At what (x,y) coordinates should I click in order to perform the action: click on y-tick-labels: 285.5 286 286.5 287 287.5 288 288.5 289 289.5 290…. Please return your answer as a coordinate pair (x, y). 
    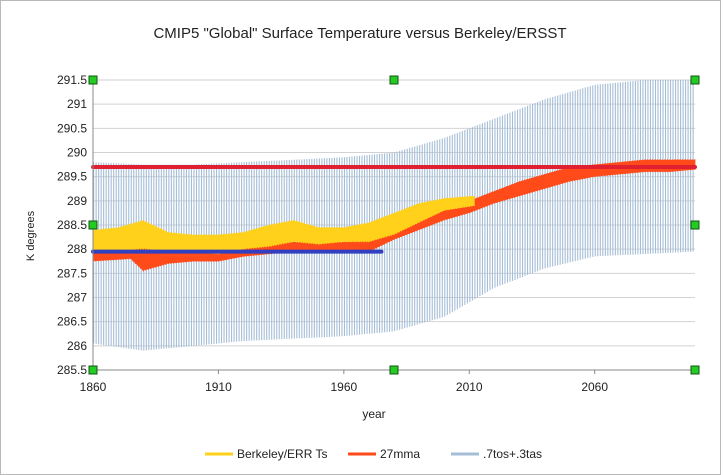
    Looking at the image, I should click on (72, 225).